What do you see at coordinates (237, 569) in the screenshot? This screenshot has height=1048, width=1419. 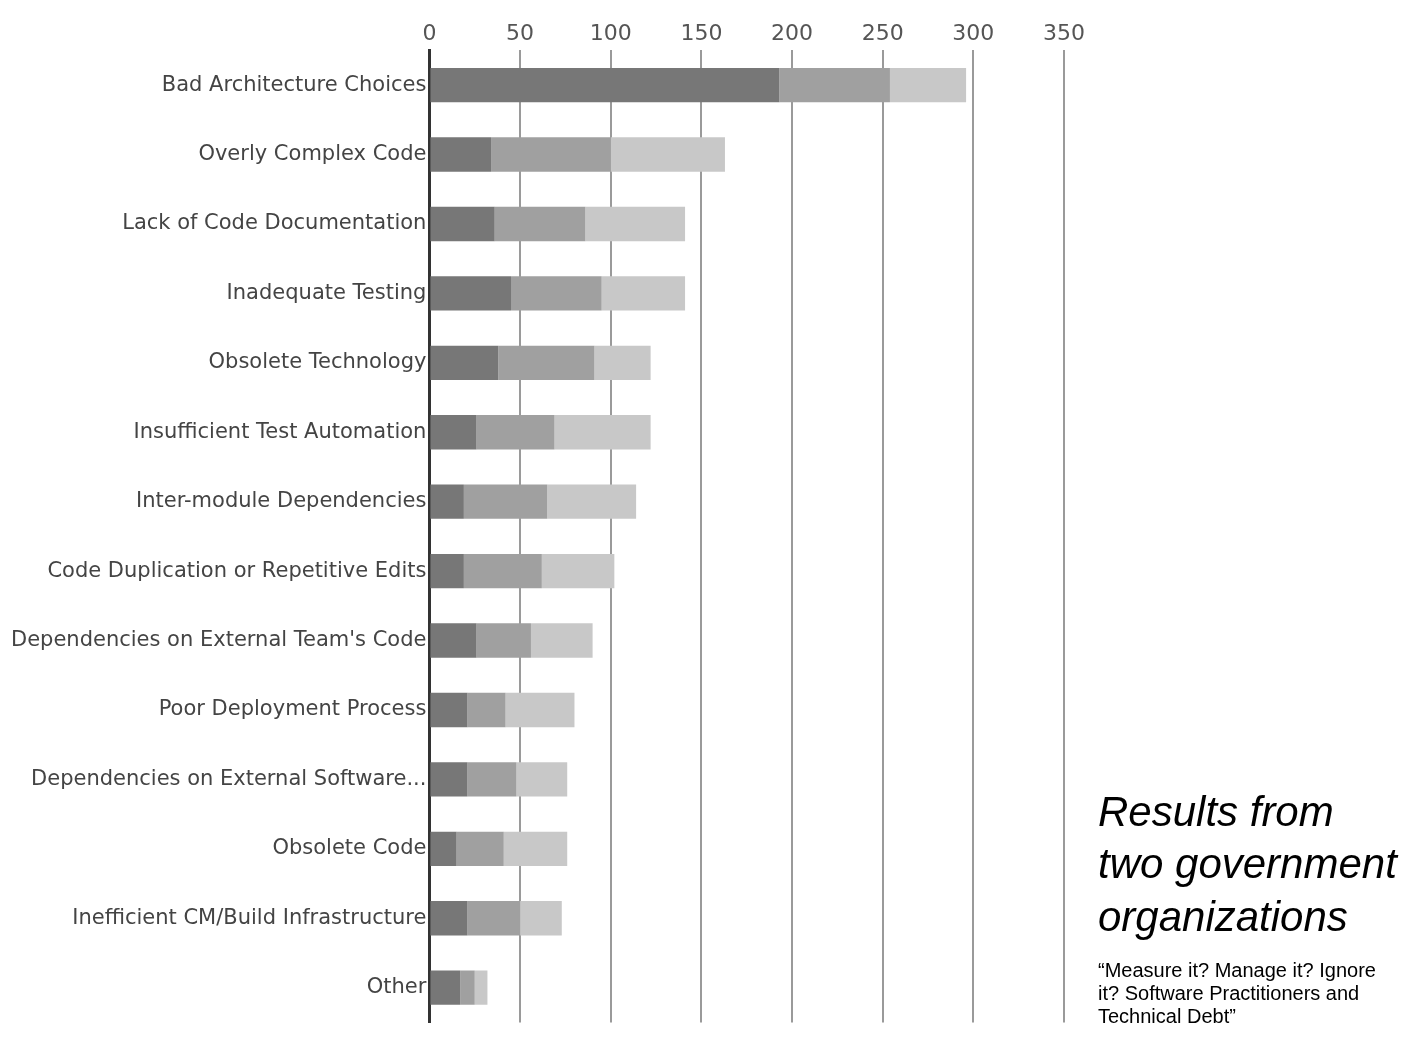 I see `y-tick-label: Code Duplication or Repetitive Edits` at bounding box center [237, 569].